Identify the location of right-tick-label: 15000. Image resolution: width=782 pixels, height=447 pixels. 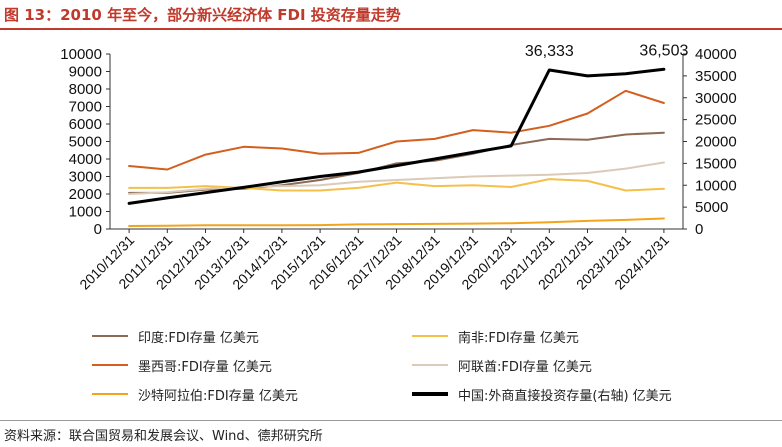
(716, 163).